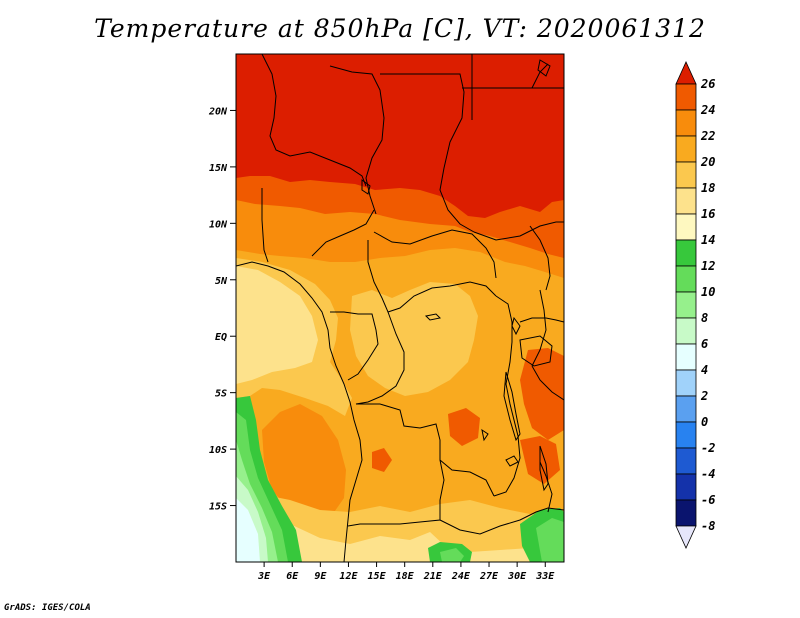 The height and width of the screenshot is (618, 800). Describe the element at coordinates (485, 435) in the screenshot. I see `lake-mweru` at that location.